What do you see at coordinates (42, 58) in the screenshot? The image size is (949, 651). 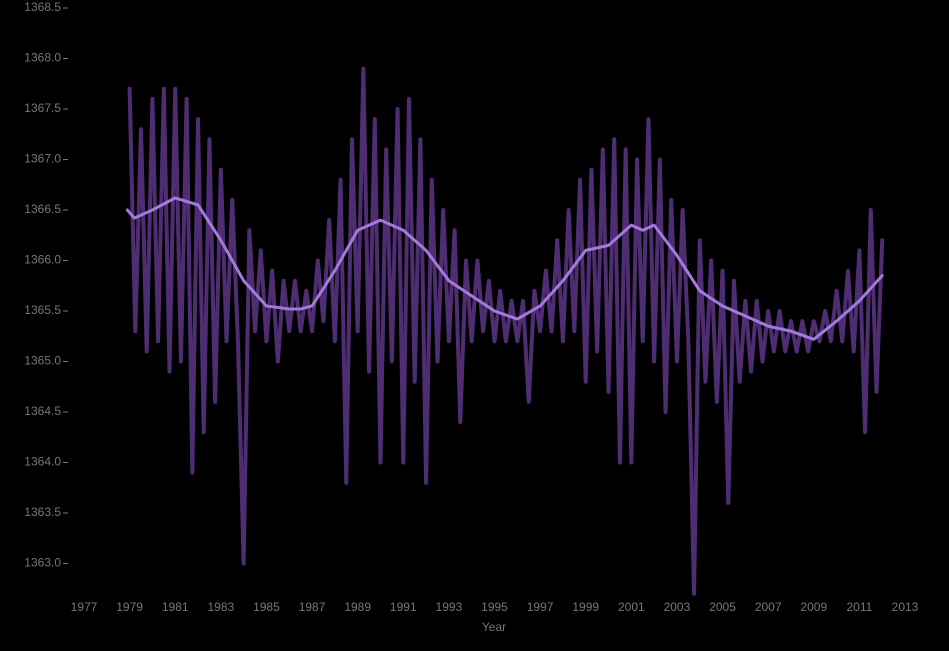 I see `y-tick-label: 1368.0` at bounding box center [42, 58].